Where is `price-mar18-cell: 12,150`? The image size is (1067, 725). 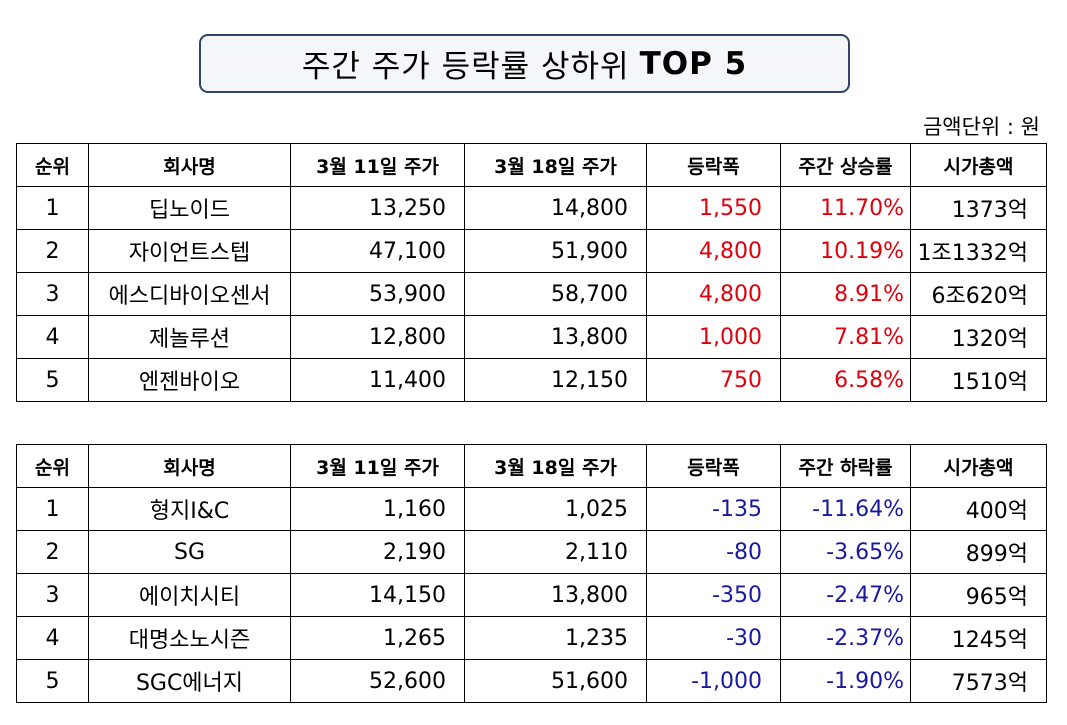 price-mar18-cell: 12,150 is located at coordinates (555, 380).